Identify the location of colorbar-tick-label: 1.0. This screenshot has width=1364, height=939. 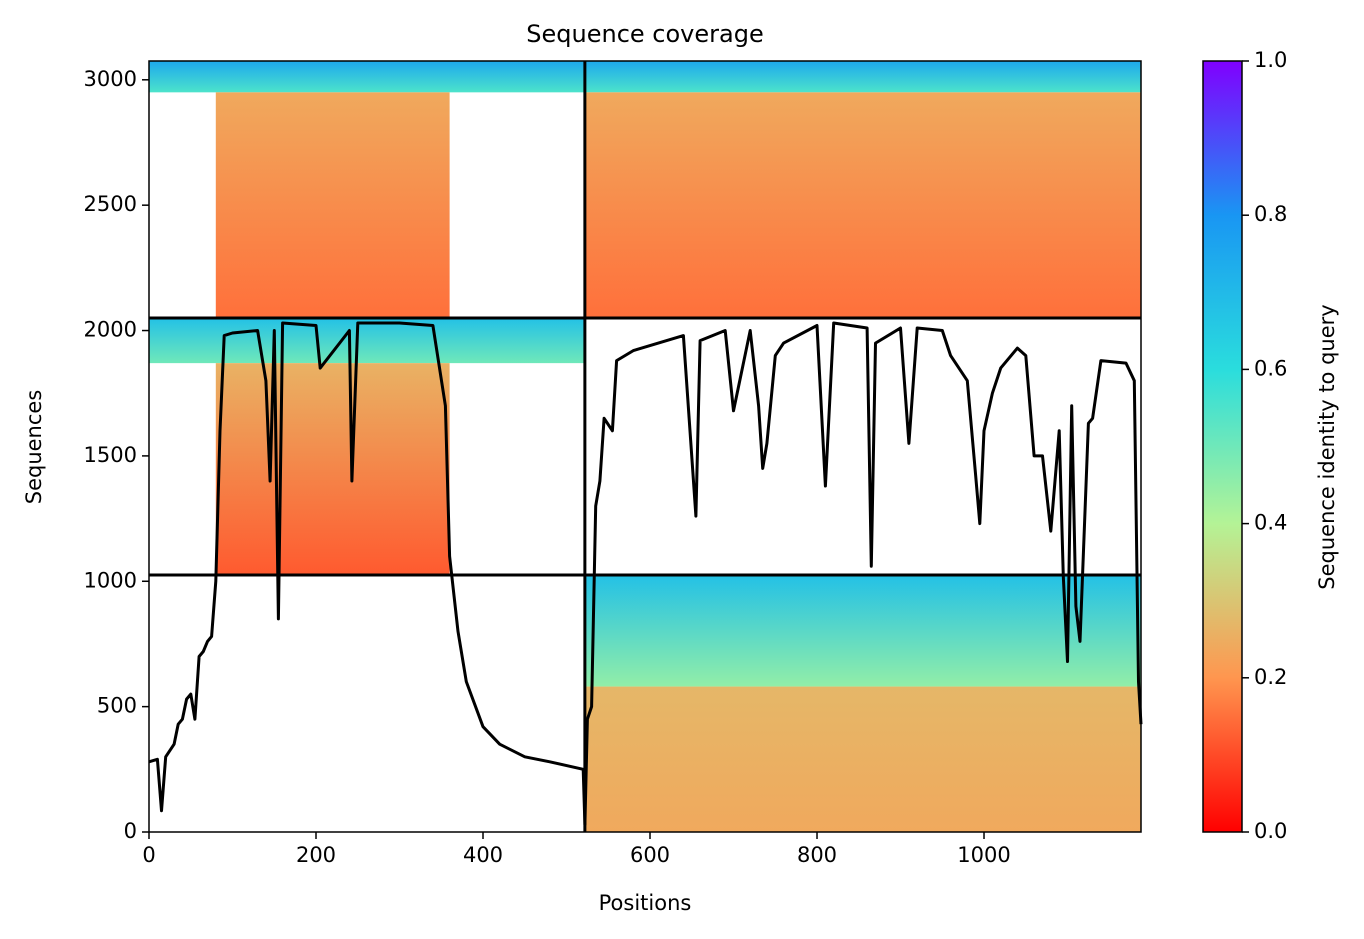
(1270, 60).